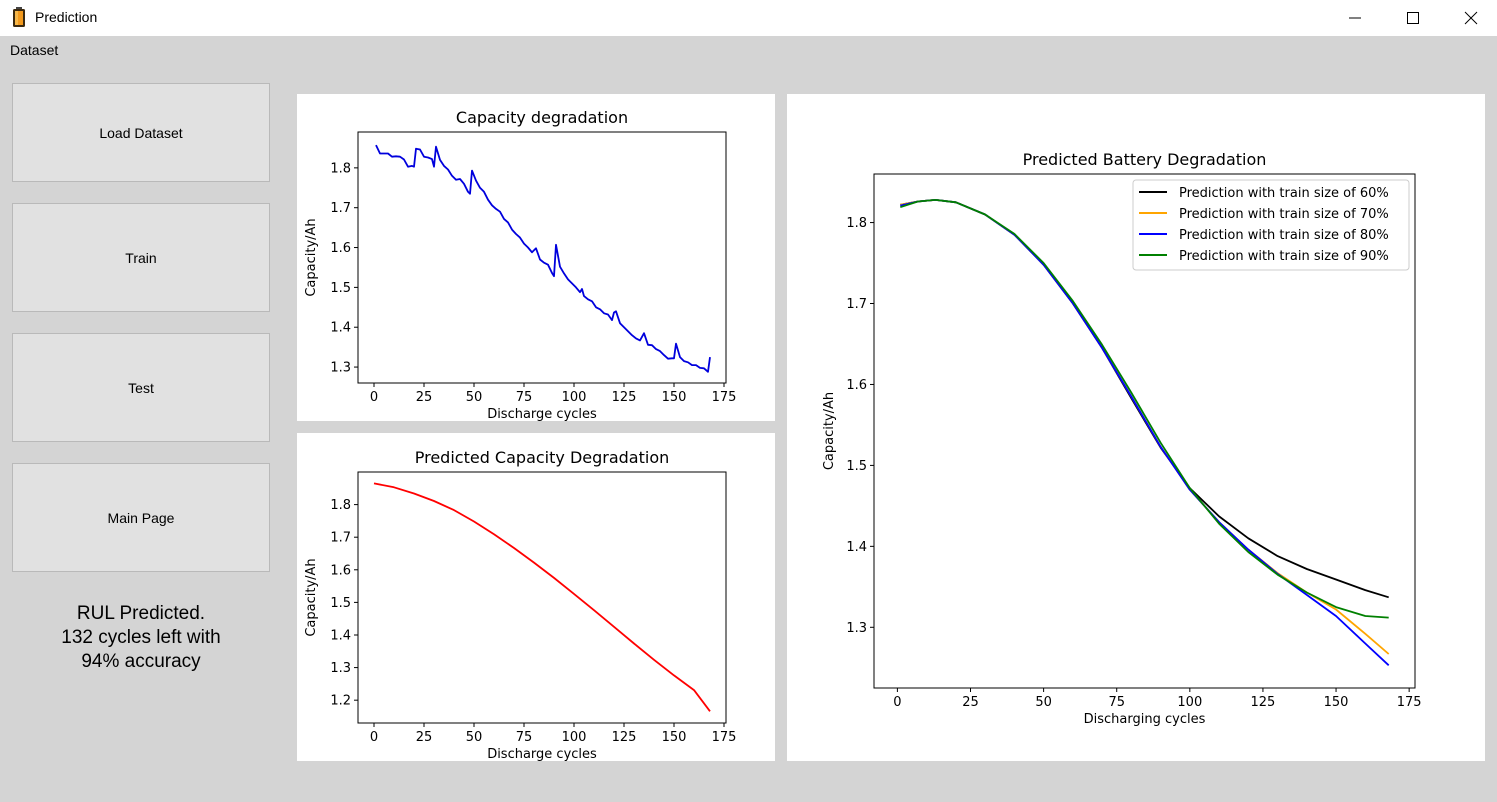 This screenshot has width=1497, height=802. I want to click on load-dataset-button: Load Dataset, so click(141, 132).